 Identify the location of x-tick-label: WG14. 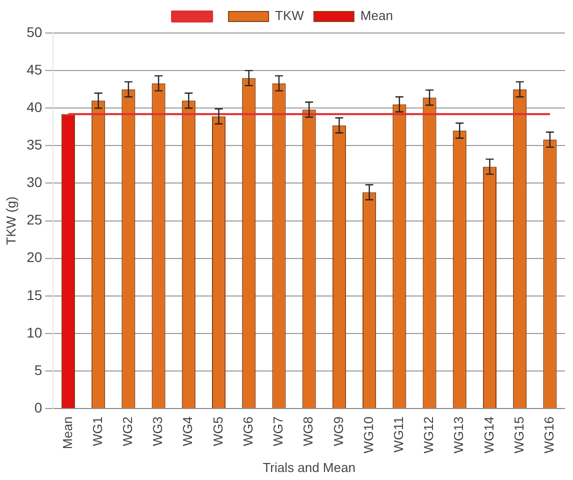
(488, 435).